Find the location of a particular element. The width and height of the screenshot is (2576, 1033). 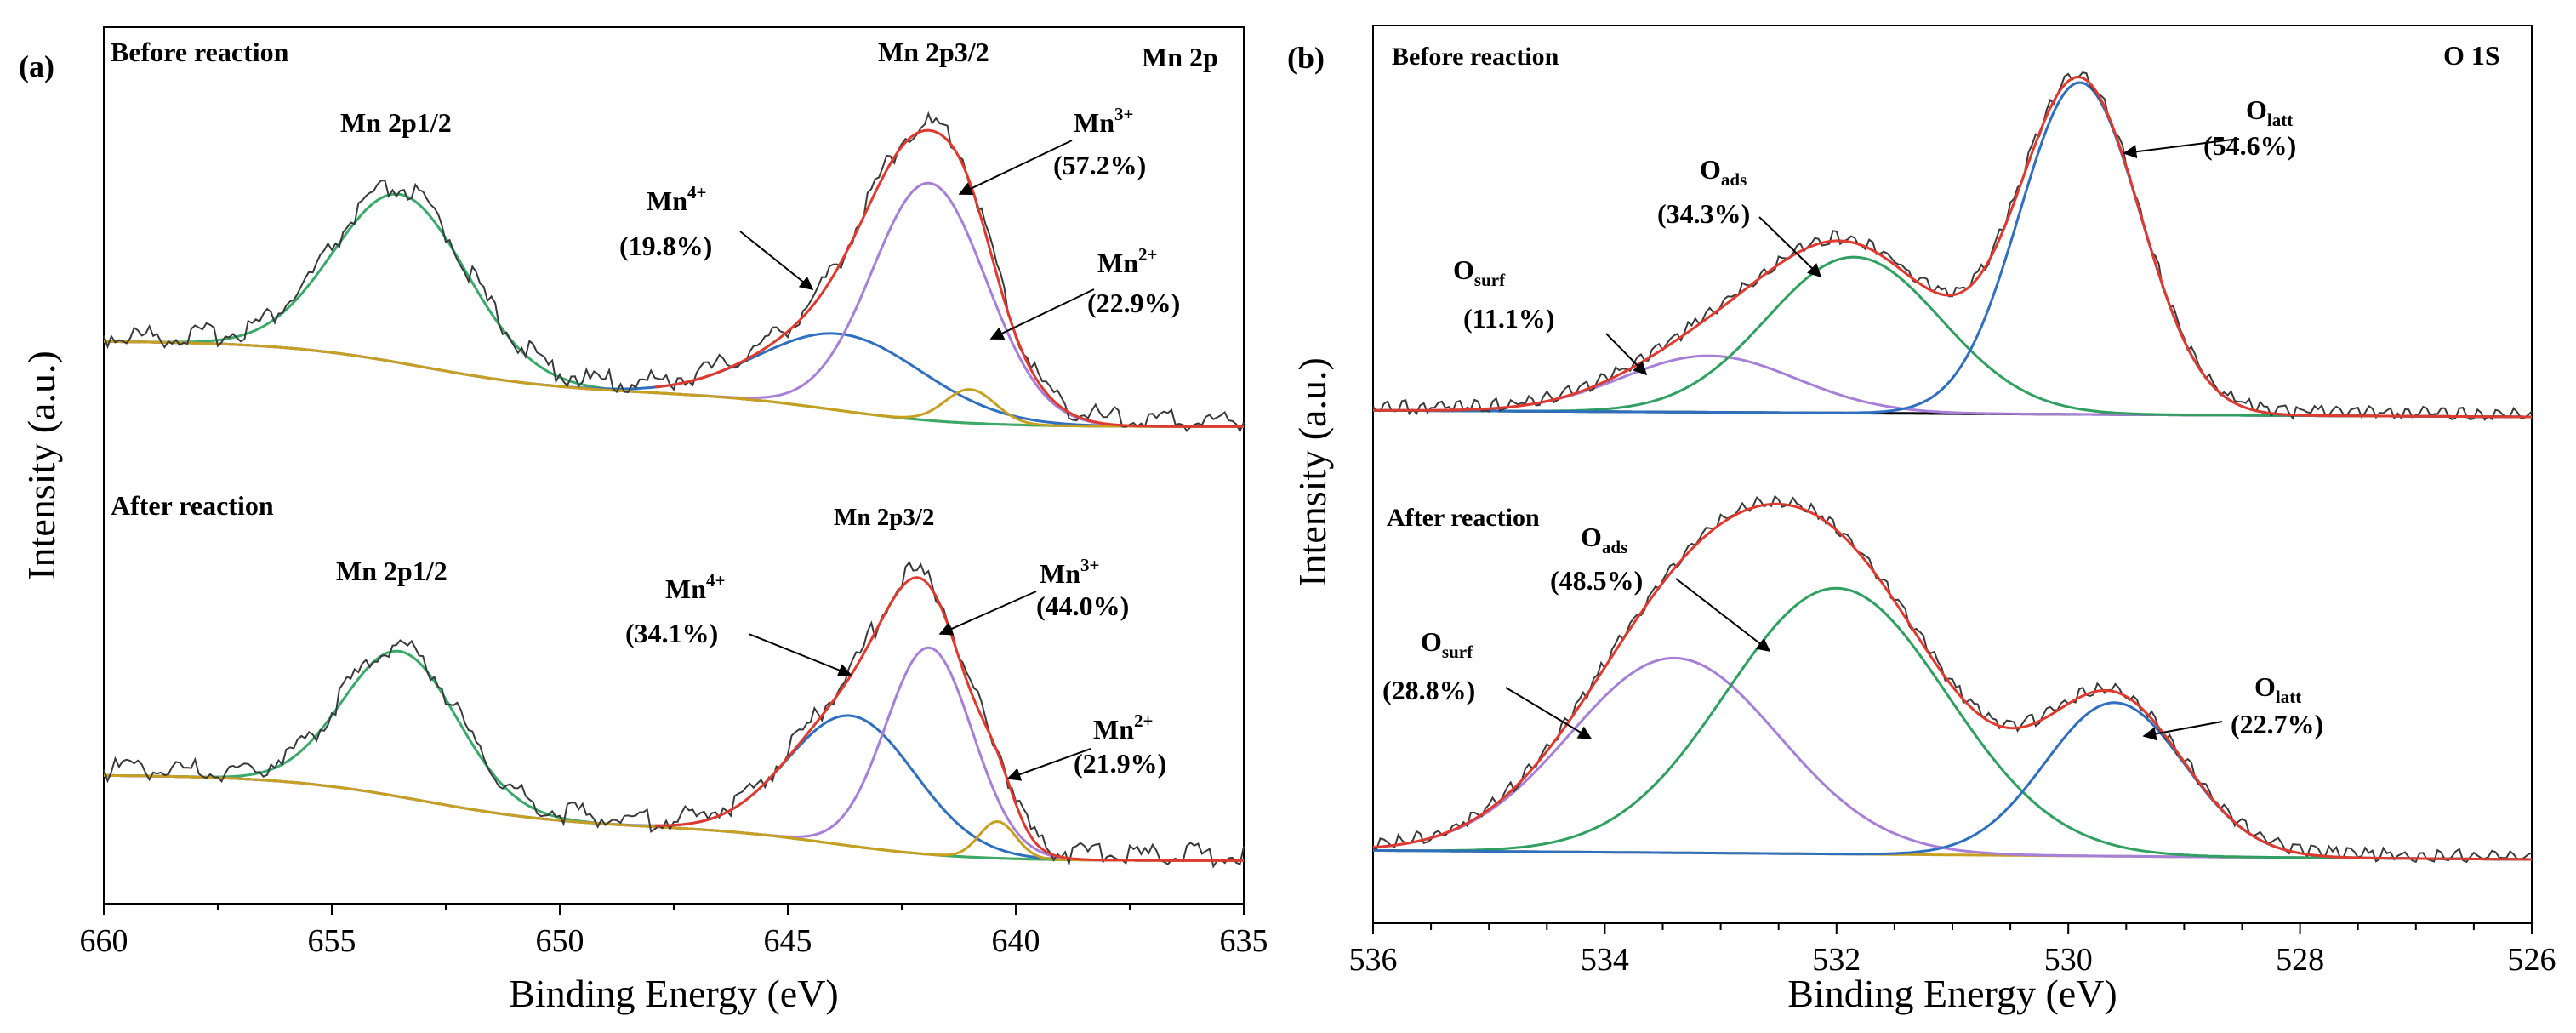

a-before-Mn2+-line is located at coordinates (674, 384).